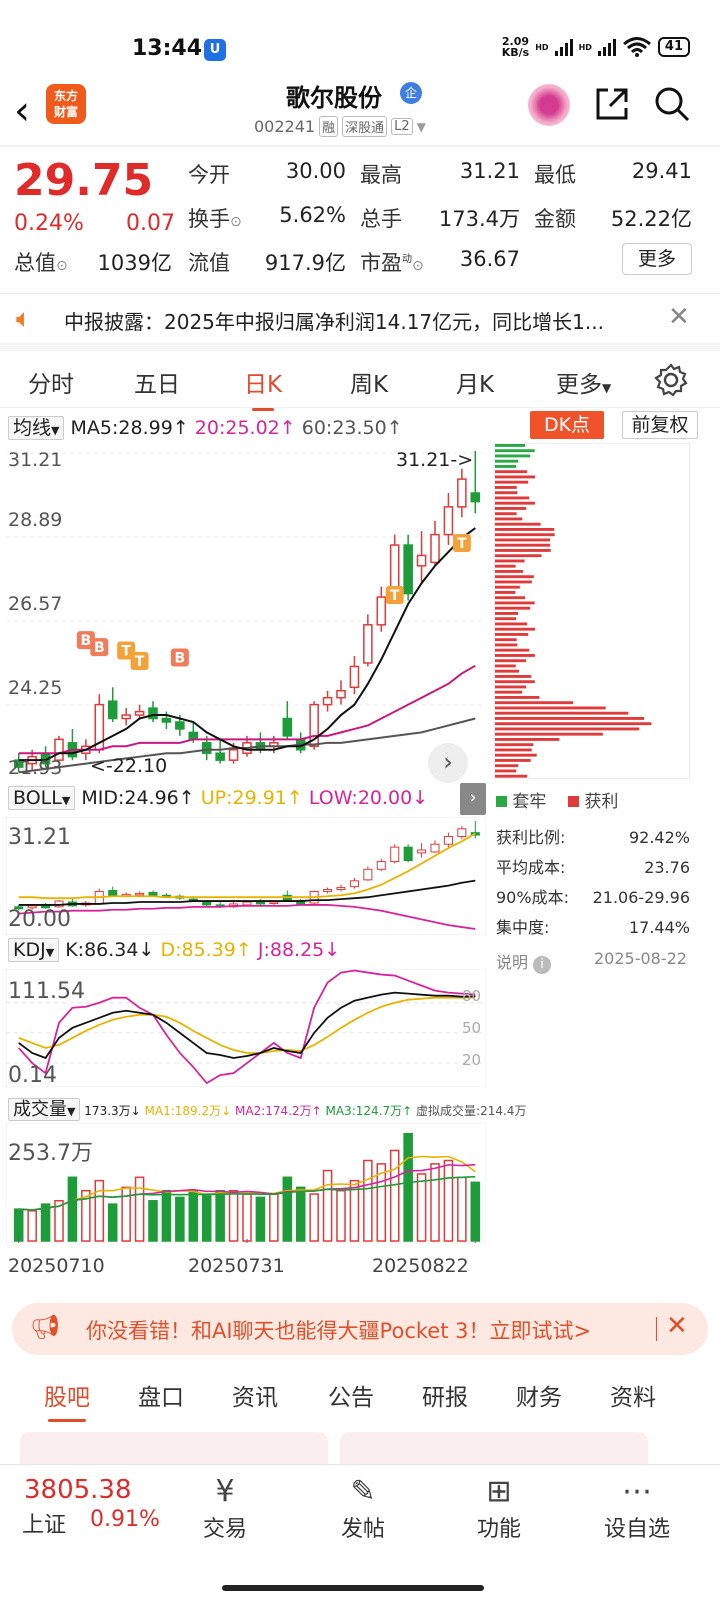  Describe the element at coordinates (567, 425) in the screenshot. I see `dk-point-button: DK点` at that location.